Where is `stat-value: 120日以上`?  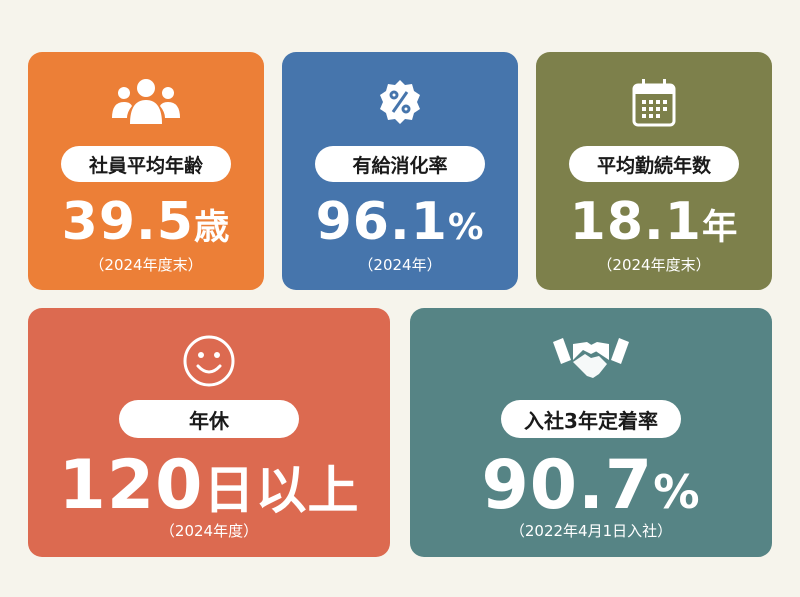 stat-value: 120日以上 is located at coordinates (209, 485).